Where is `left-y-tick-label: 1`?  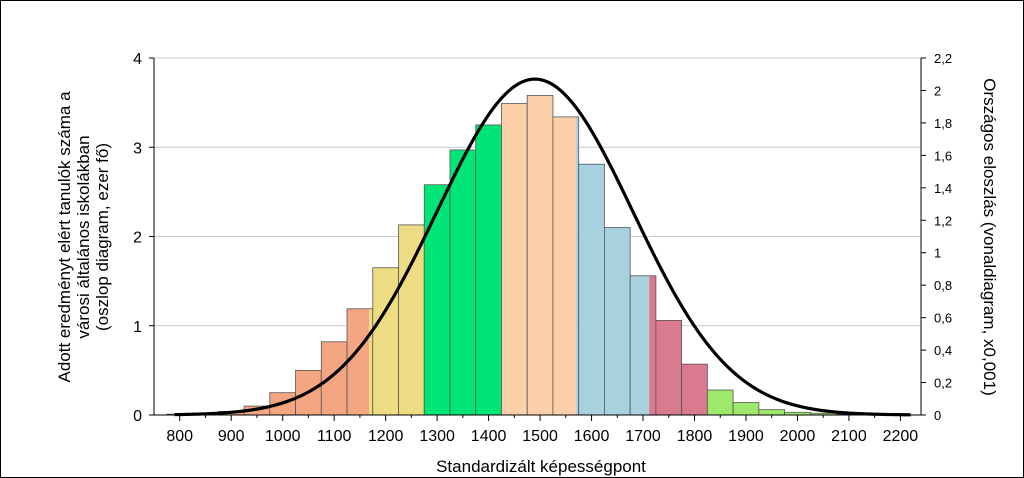 left-y-tick-label: 1 is located at coordinates (137, 327).